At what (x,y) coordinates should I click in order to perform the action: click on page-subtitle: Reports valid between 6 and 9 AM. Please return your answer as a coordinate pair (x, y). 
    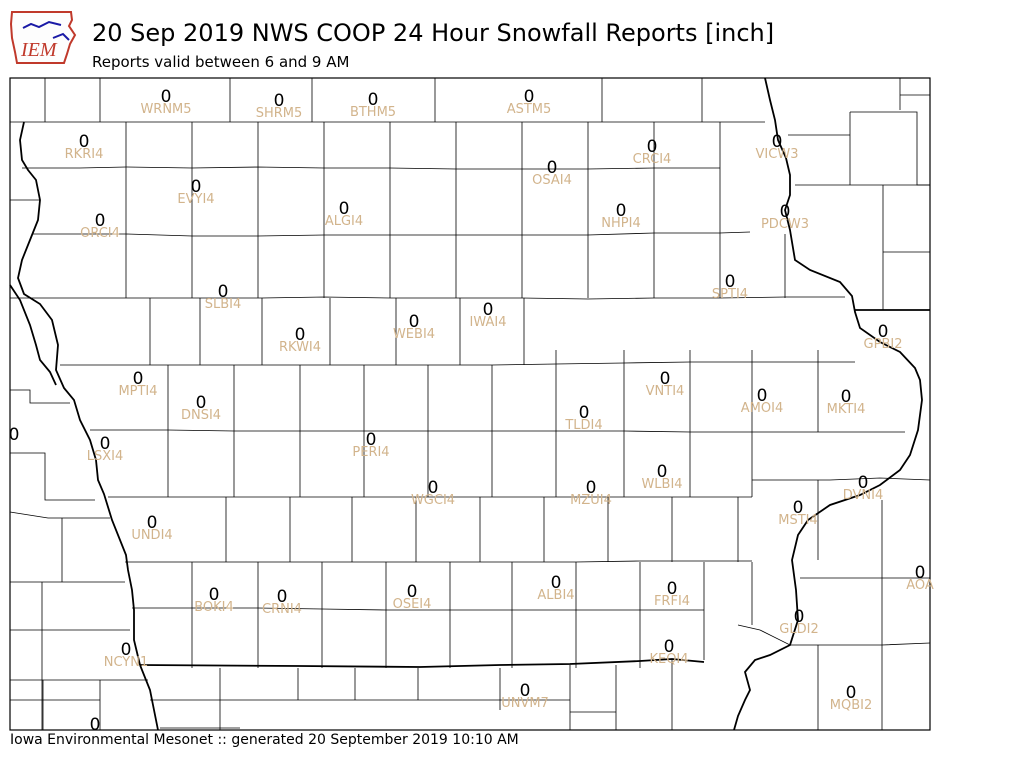
    Looking at the image, I should click on (221, 62).